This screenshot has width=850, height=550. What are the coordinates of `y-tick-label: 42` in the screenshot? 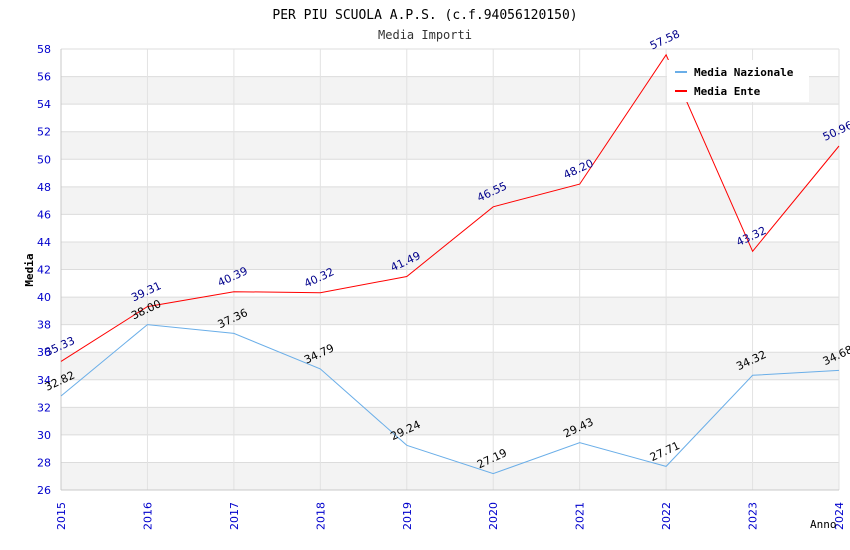 It's located at (44, 270).